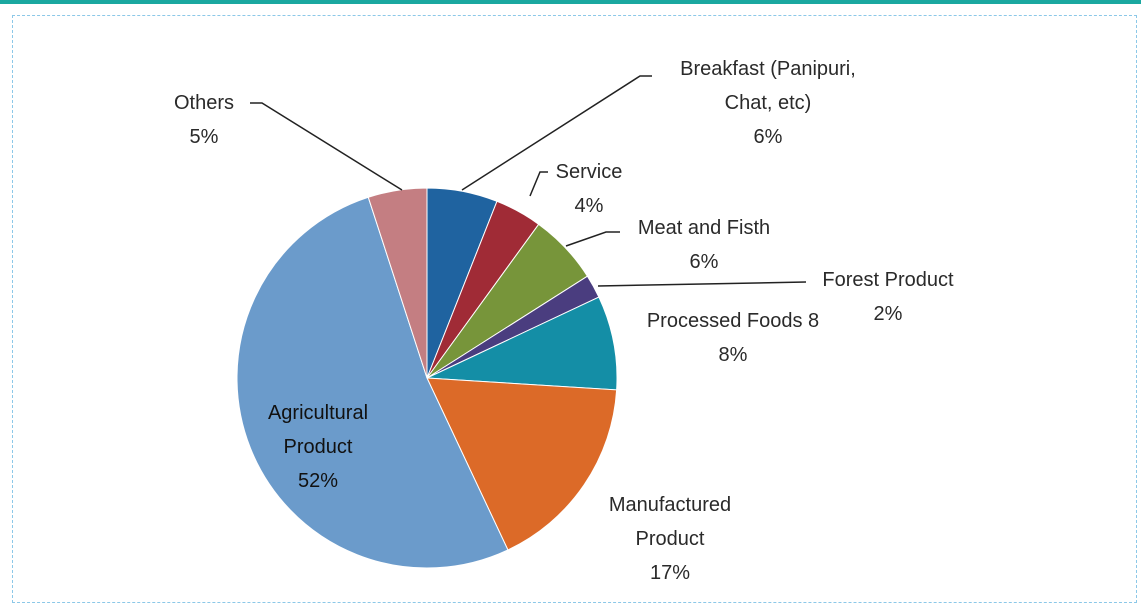 This screenshot has height=607, width=1141. I want to click on top-bar, so click(570, 2).